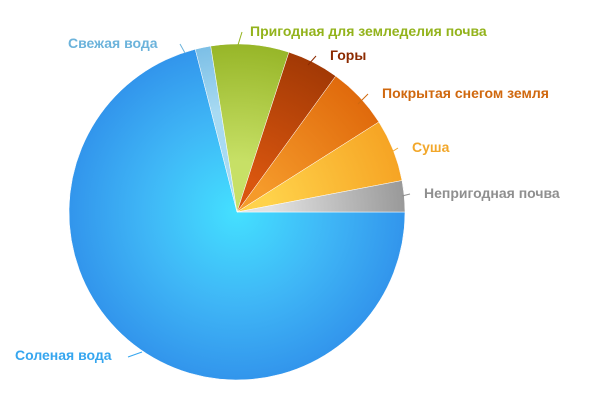 This screenshot has width=594, height=403. What do you see at coordinates (394, 150) in the screenshot?
I see `leader-line-land` at bounding box center [394, 150].